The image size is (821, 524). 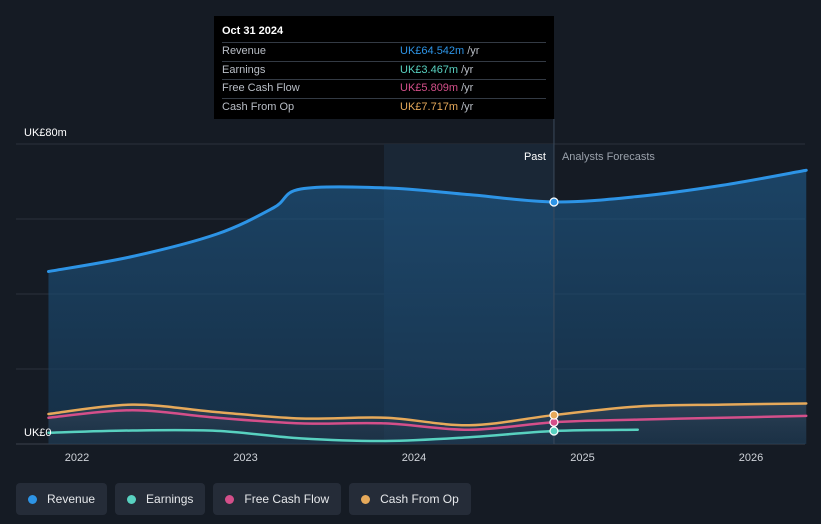 What do you see at coordinates (427, 420) in the screenshot?
I see `free-cash-flow-line` at bounding box center [427, 420].